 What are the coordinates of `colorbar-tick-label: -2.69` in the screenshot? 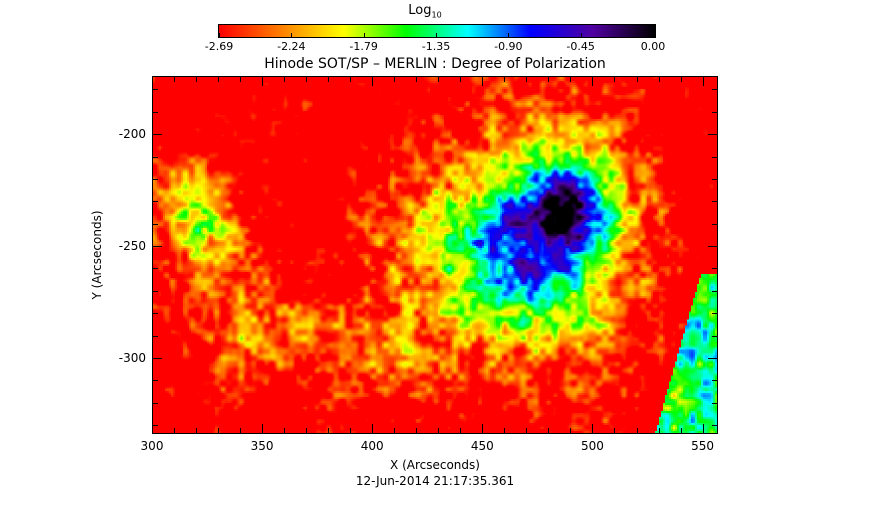 It's located at (219, 46).